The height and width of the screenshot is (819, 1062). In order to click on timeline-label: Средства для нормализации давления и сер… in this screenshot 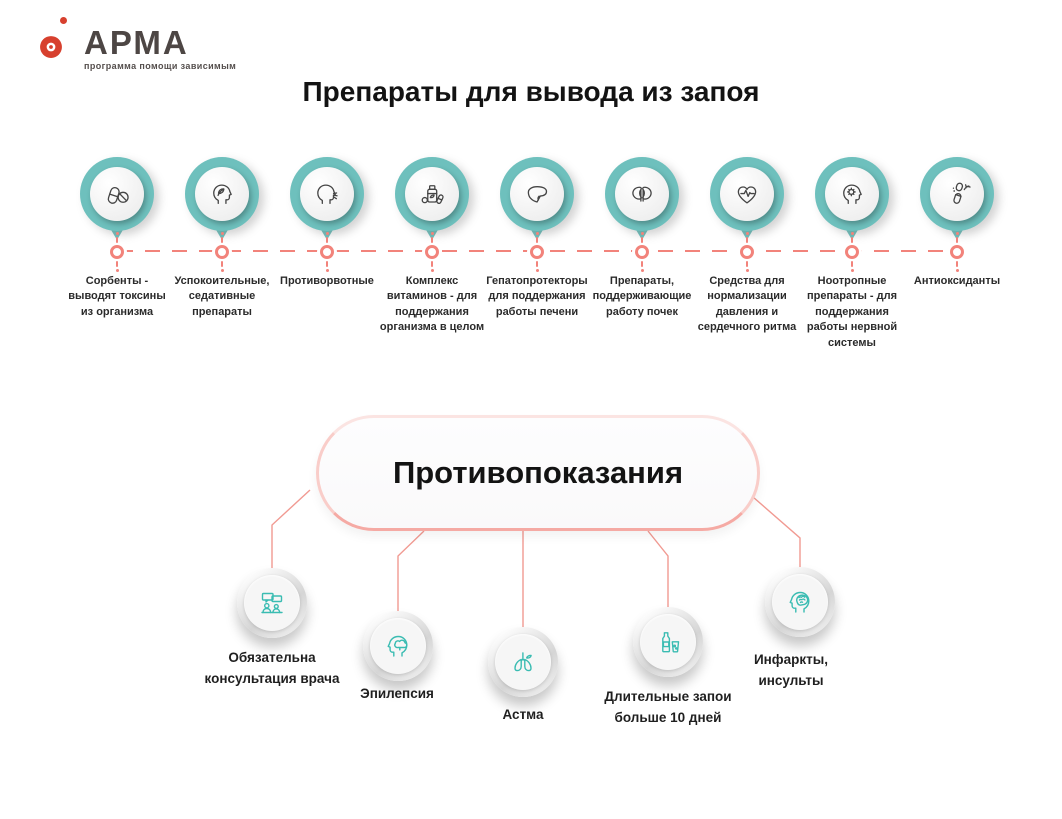, I will do `click(747, 304)`.